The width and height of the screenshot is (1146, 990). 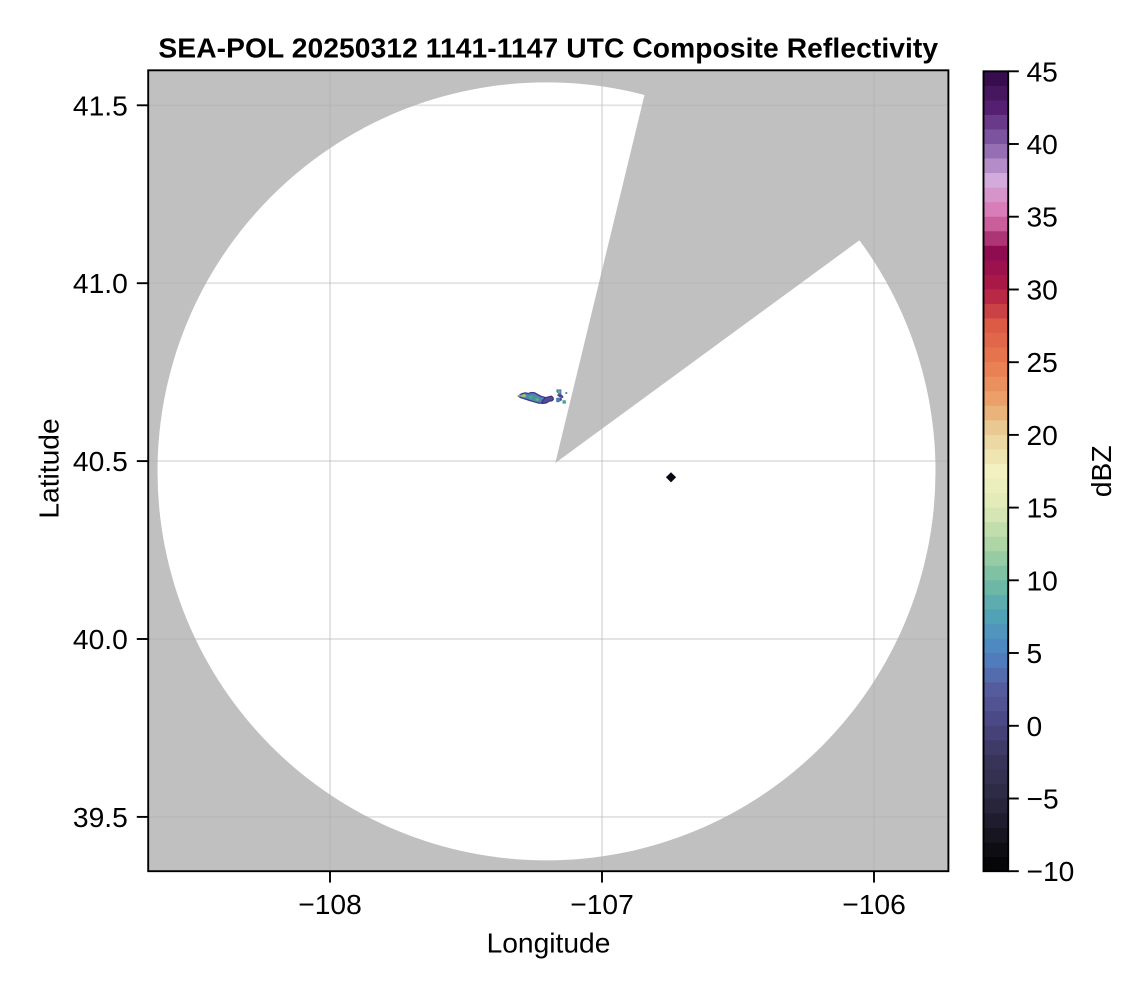 I want to click on svg-text: 41.5, so click(x=100, y=105).